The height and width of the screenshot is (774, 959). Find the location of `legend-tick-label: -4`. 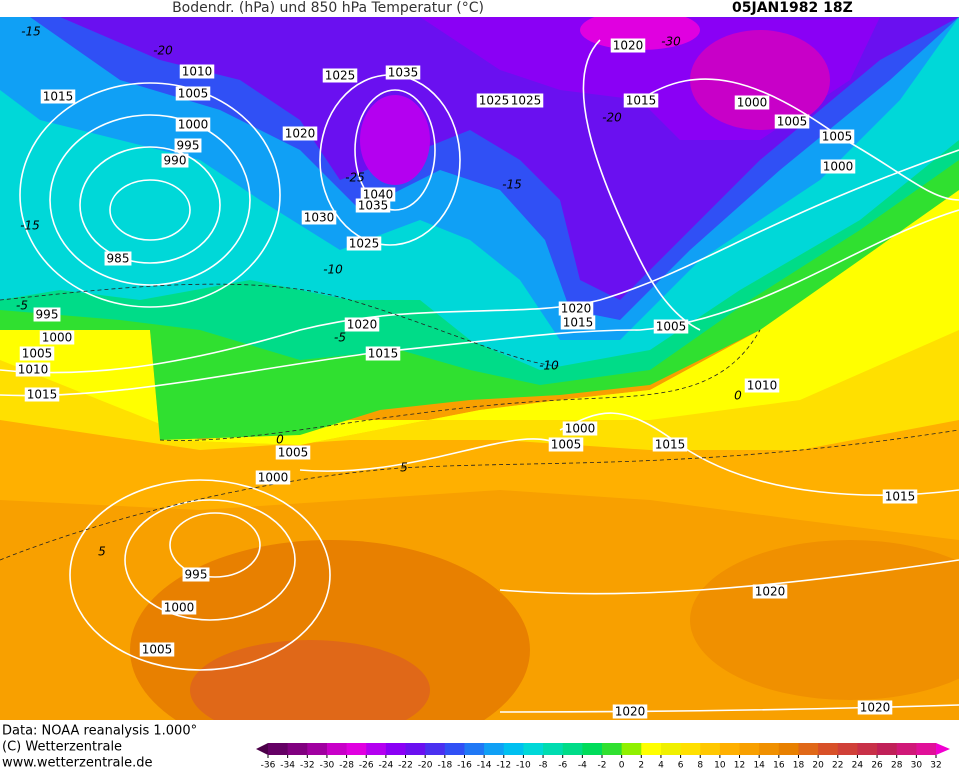

legend-tick-label: -4 is located at coordinates (582, 766).